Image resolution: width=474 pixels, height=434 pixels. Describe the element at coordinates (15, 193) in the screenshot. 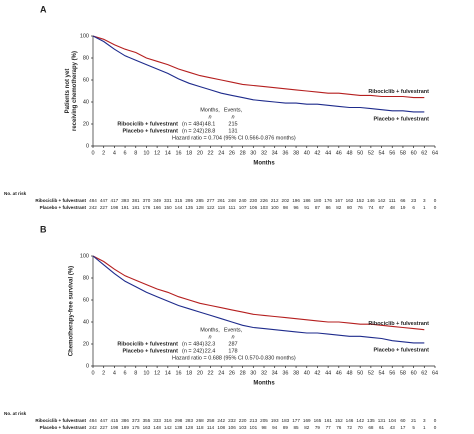

I see `at-risk-title: No. at risk` at that location.